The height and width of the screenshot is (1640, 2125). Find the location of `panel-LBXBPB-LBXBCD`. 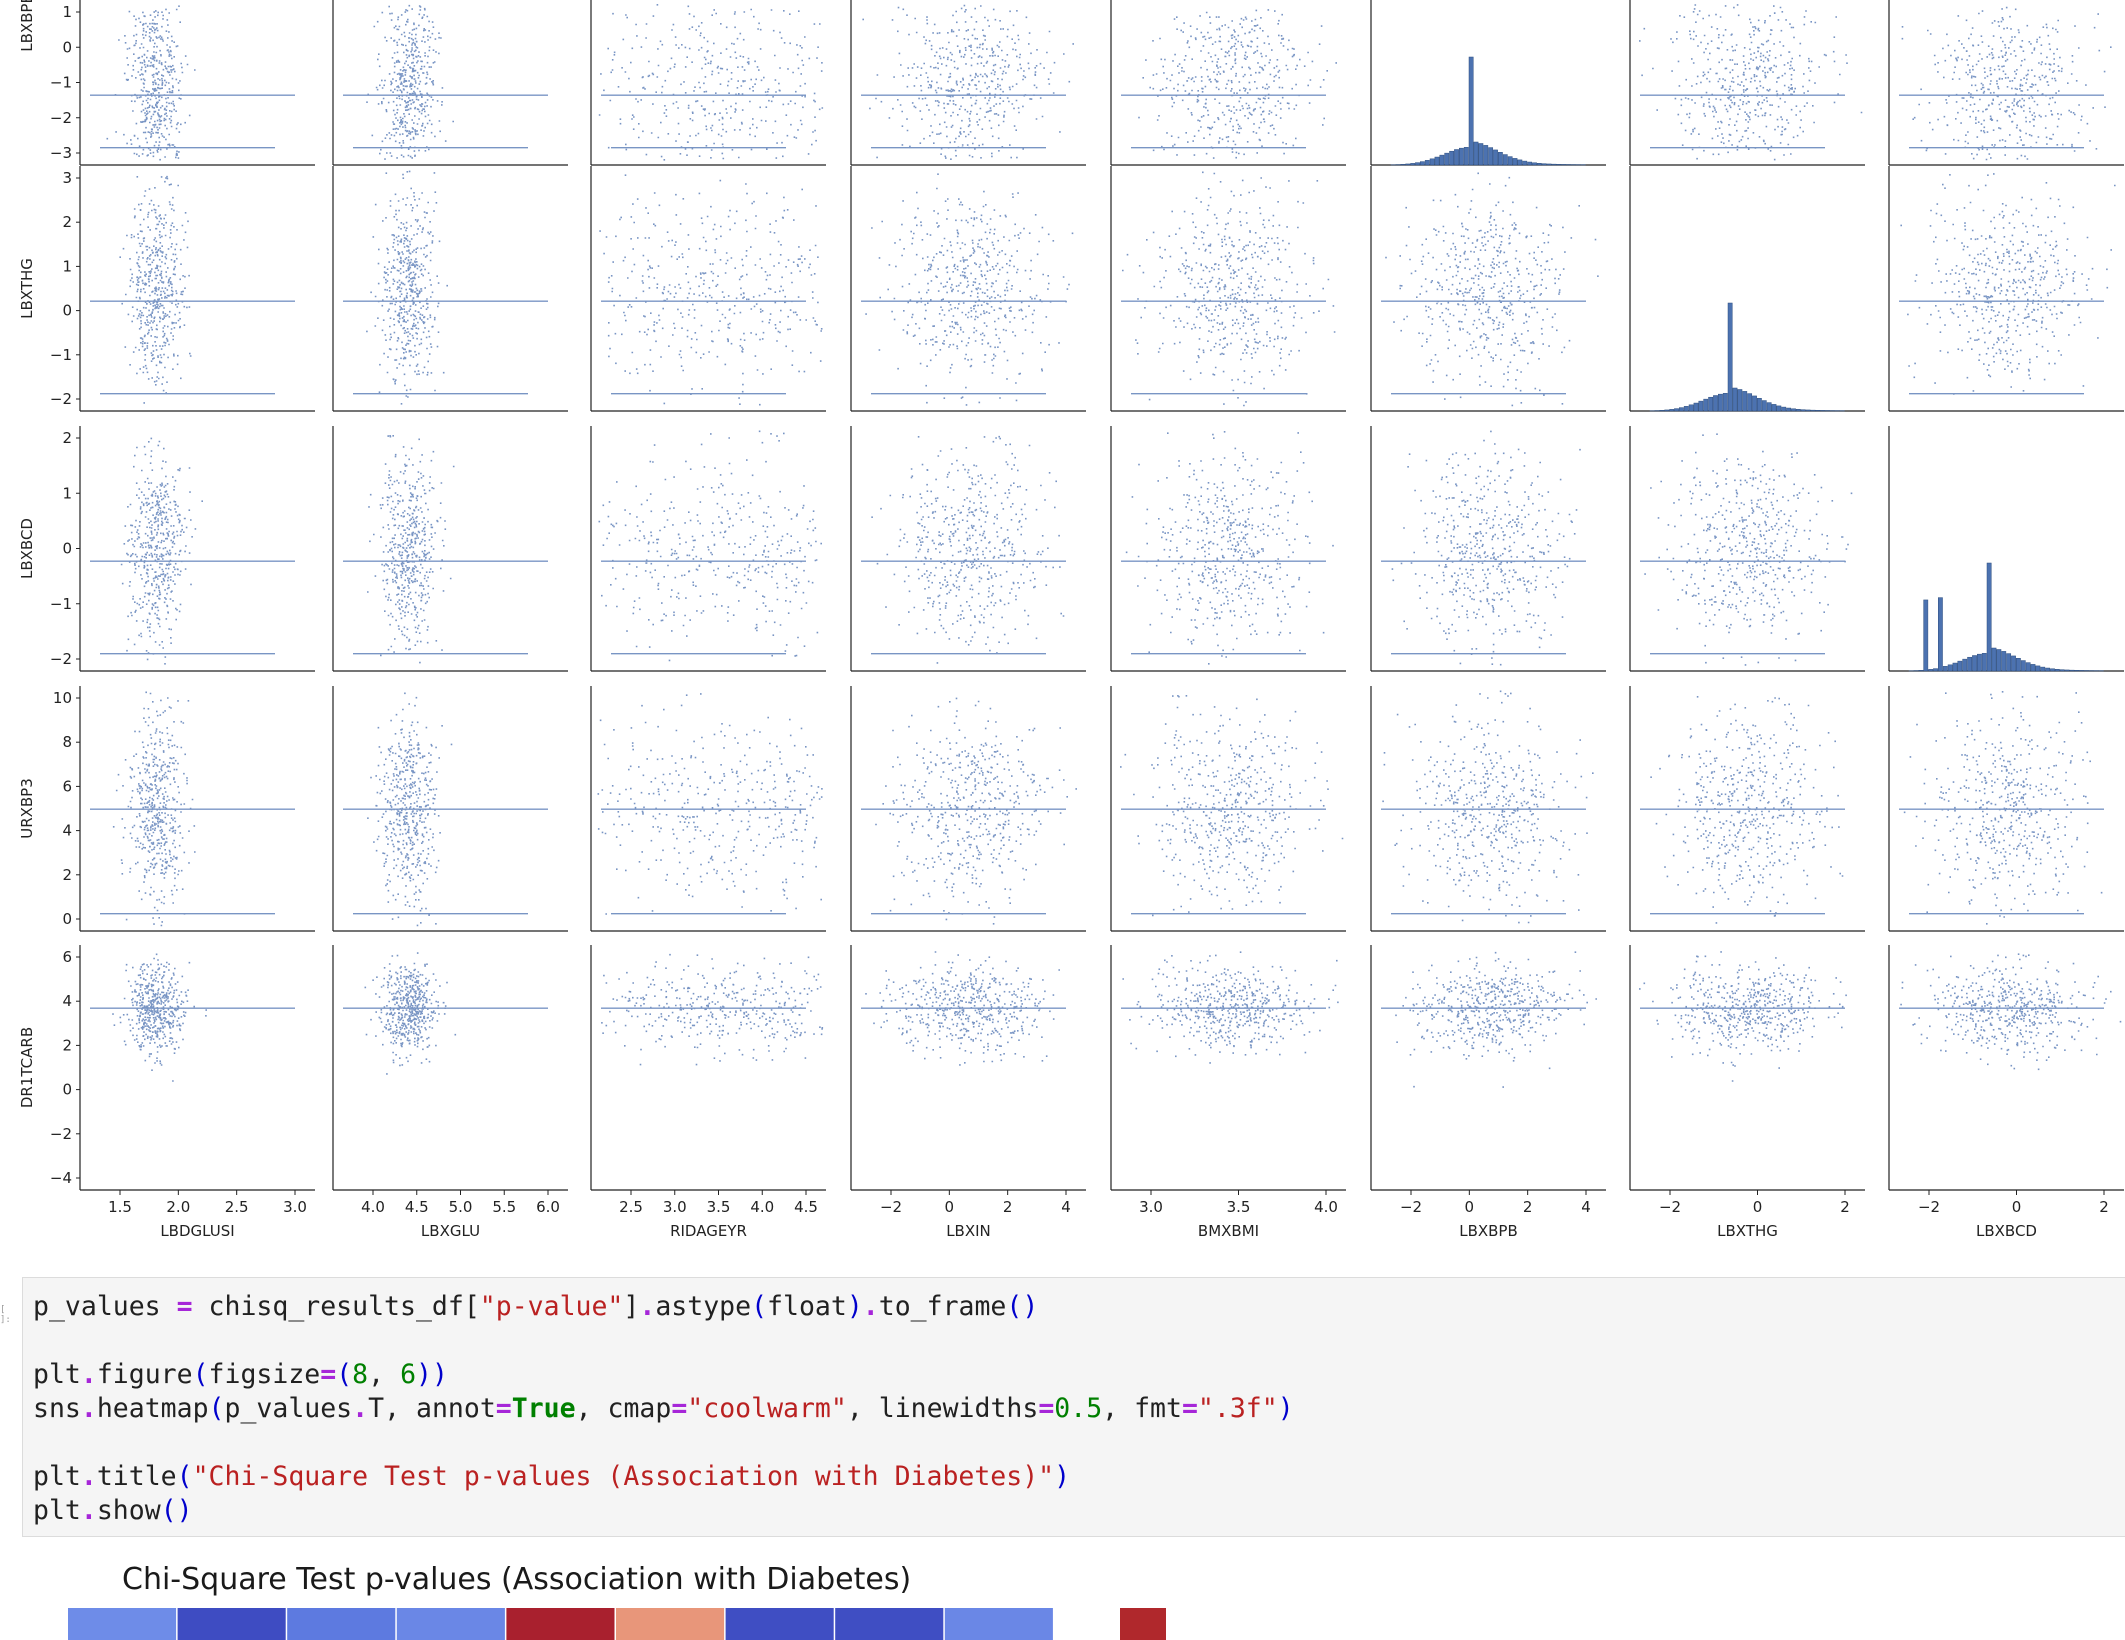

panel-LBXBPB-LBXBCD is located at coordinates (2006, 83).